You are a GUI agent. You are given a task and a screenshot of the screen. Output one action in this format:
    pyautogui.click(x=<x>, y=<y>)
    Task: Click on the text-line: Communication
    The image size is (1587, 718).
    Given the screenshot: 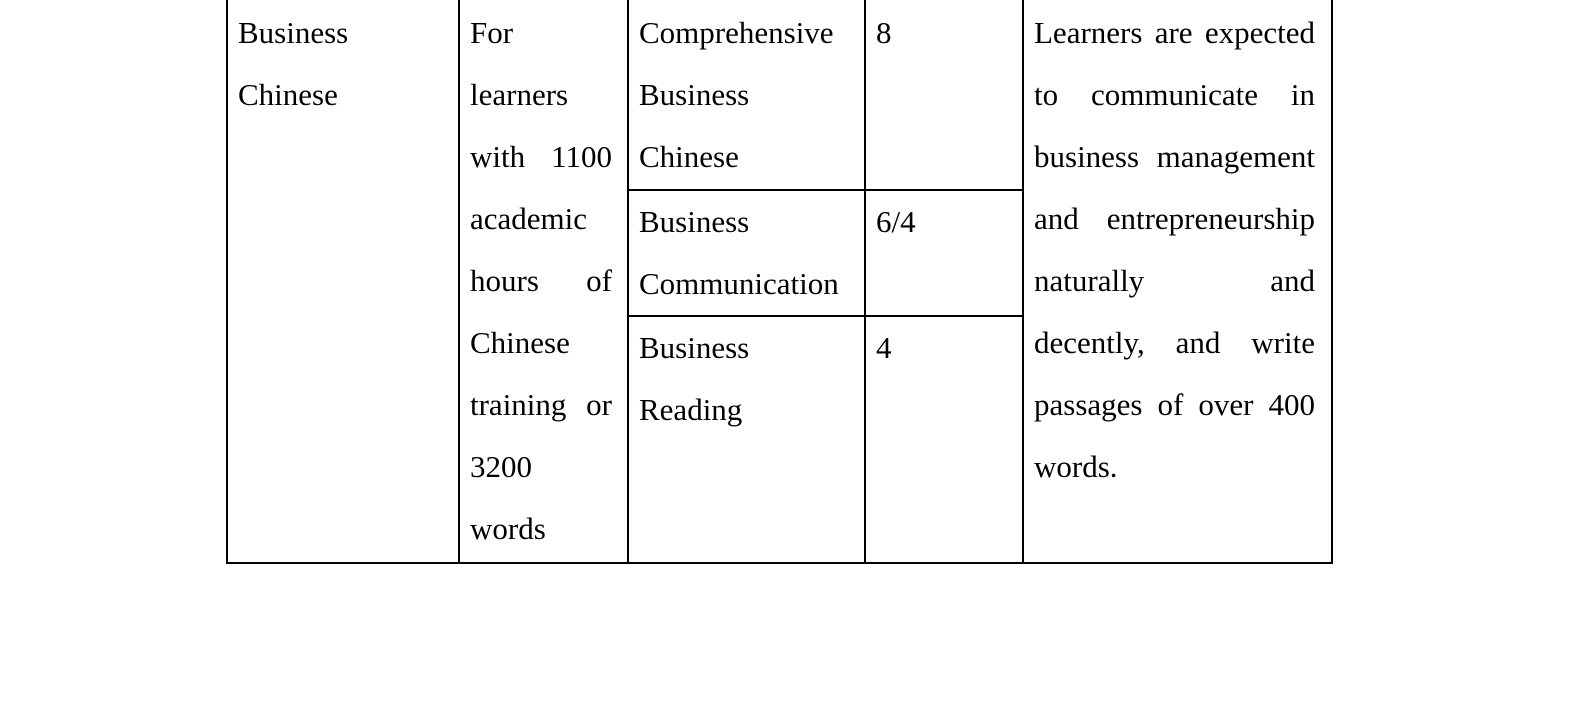 What is the action you would take?
    pyautogui.click(x=739, y=283)
    